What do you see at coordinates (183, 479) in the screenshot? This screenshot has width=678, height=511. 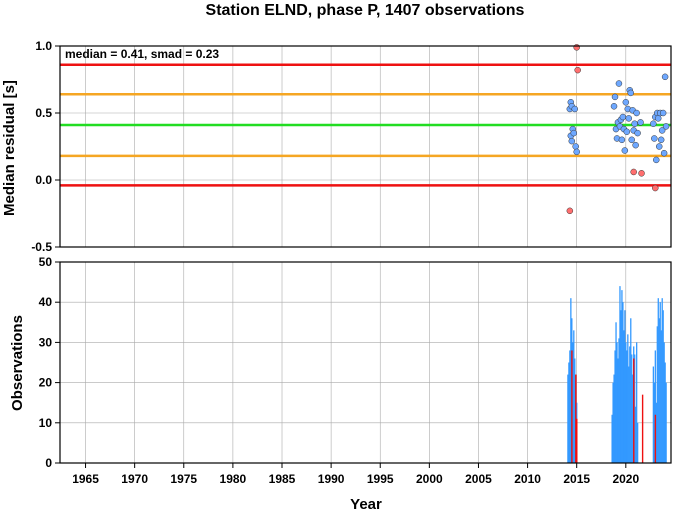 I see `x-tick-label: 1975` at bounding box center [183, 479].